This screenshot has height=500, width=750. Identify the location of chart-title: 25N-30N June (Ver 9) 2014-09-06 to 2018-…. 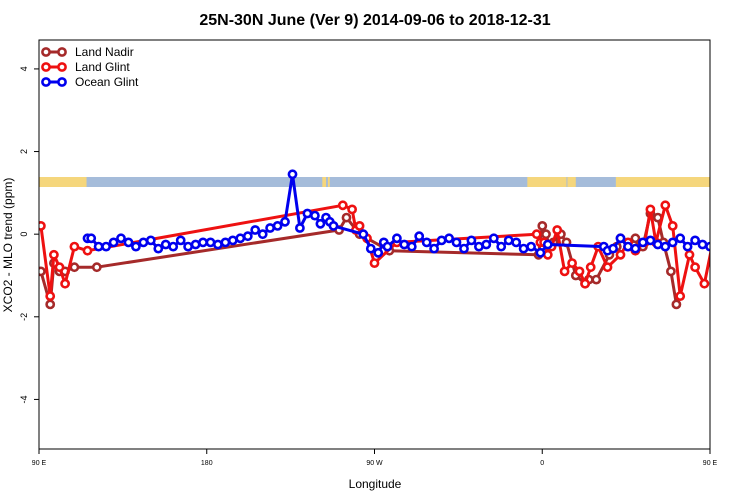
(374, 20).